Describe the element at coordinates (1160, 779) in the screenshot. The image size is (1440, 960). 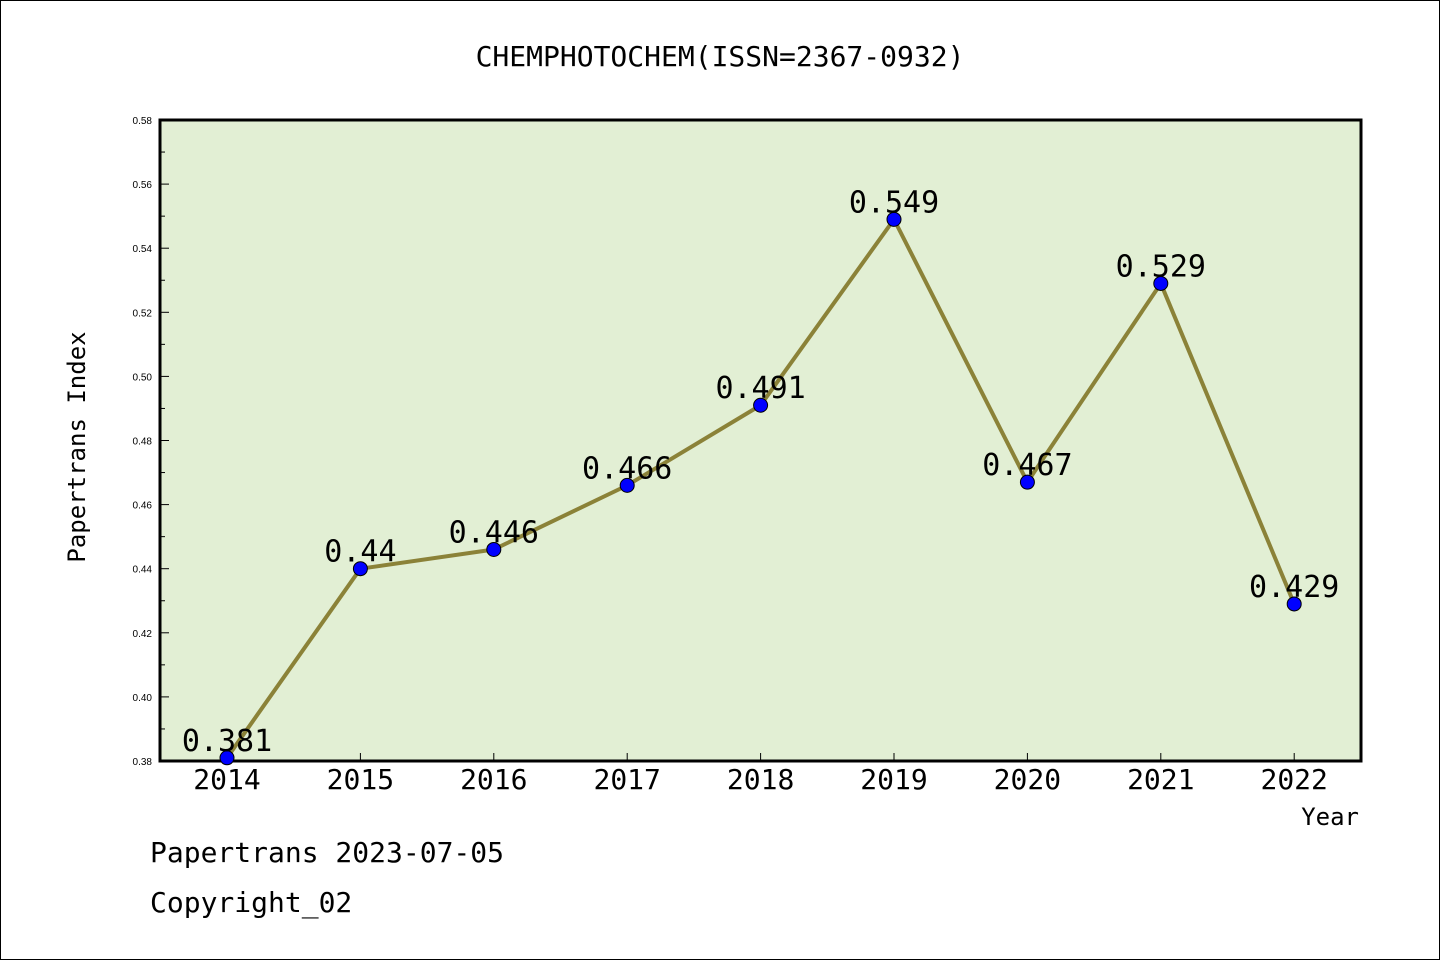
I see `x-tick-label: 2021` at that location.